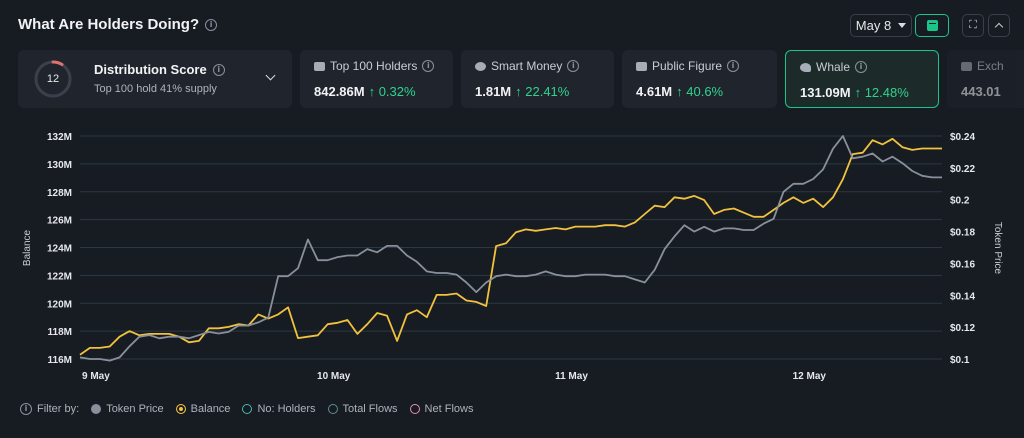 Image resolution: width=1024 pixels, height=438 pixels. I want to click on card-label: Public Figure i, so click(688, 66).